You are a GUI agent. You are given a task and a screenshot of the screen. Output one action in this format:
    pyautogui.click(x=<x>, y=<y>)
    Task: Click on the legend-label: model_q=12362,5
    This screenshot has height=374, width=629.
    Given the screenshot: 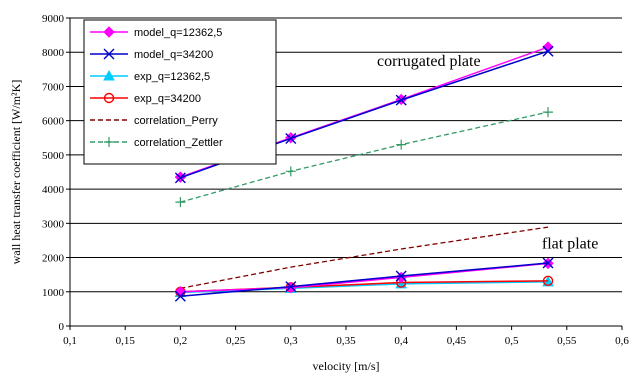 What is the action you would take?
    pyautogui.click(x=178, y=33)
    